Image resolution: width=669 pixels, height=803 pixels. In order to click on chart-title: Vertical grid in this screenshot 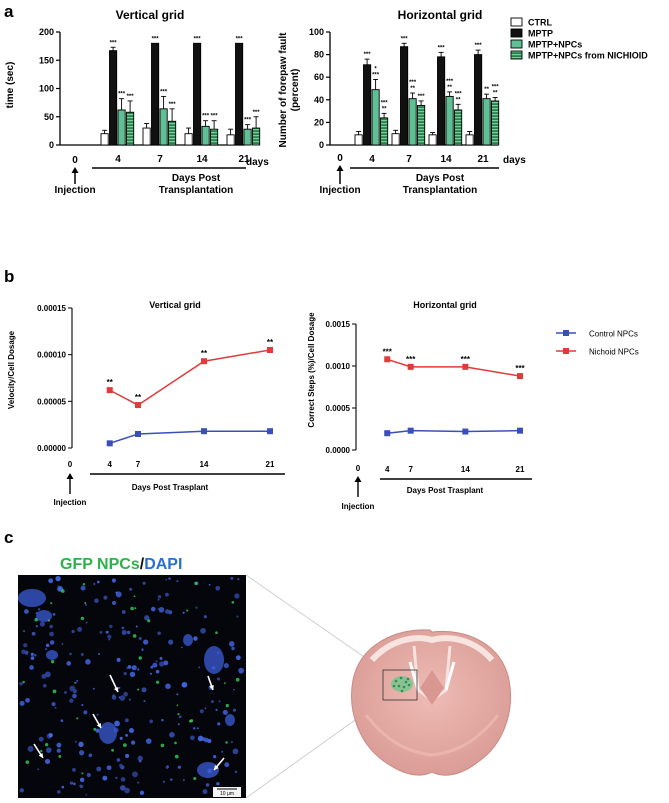, I will do `click(150, 15)`.